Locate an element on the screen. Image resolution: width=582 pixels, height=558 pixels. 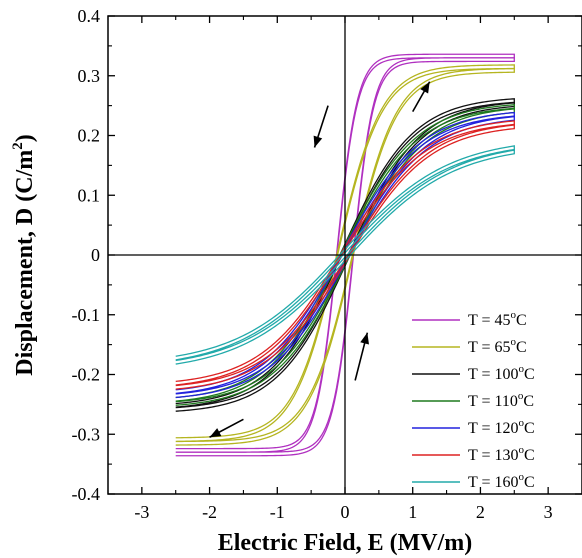
y-tick-label: 0.3 is located at coordinates (89, 76).